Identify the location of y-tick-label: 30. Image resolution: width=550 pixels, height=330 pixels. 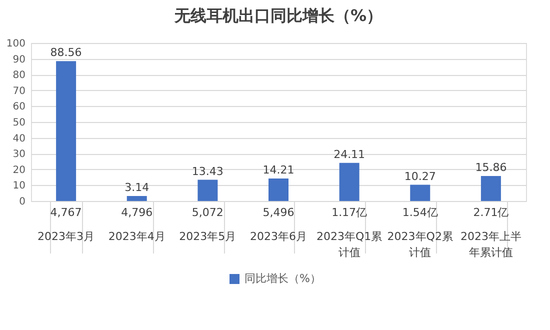
(19, 154).